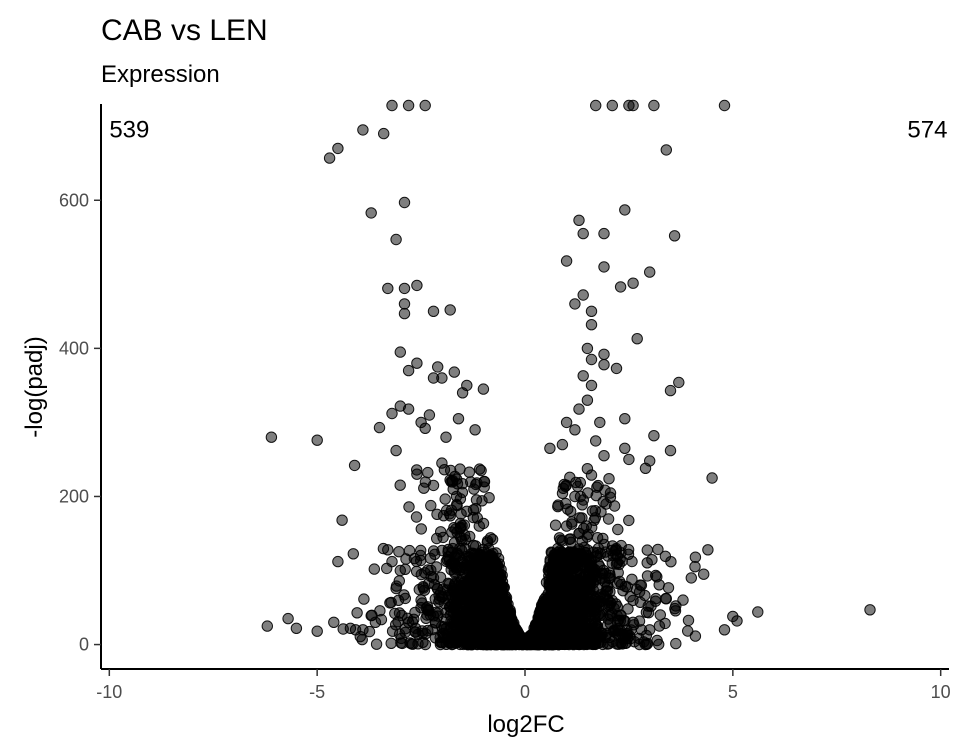 This screenshot has height=754, width=966. What do you see at coordinates (34, 386) in the screenshot?
I see `y-axis-title: -log(padj)` at bounding box center [34, 386].